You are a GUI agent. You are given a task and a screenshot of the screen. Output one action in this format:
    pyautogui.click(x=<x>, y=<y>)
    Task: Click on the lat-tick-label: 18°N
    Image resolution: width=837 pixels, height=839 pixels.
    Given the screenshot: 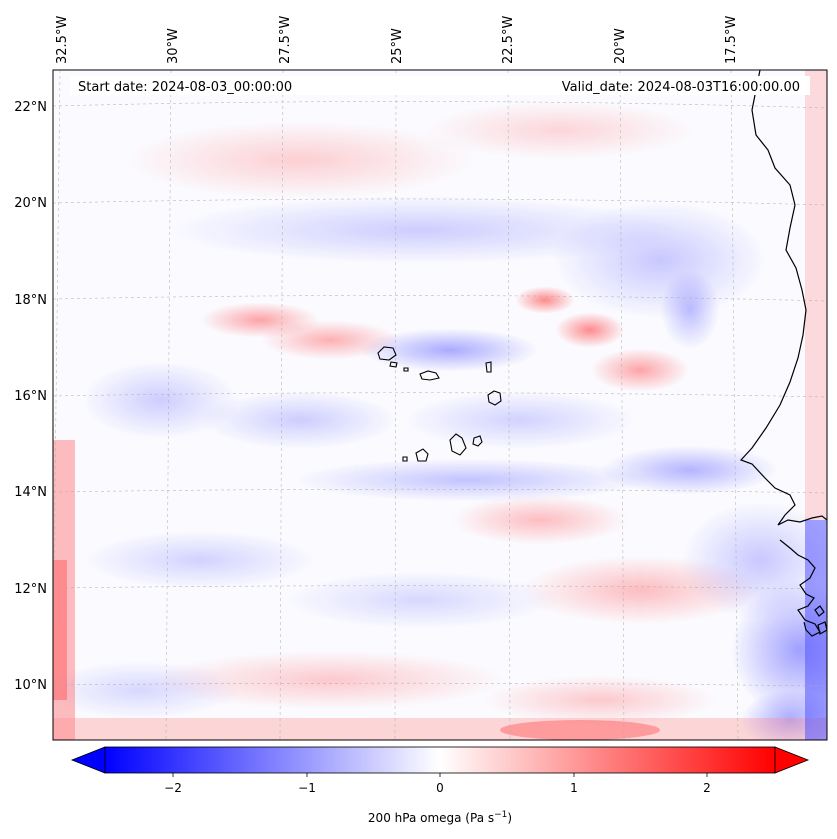 What is the action you would take?
    pyautogui.click(x=30, y=300)
    